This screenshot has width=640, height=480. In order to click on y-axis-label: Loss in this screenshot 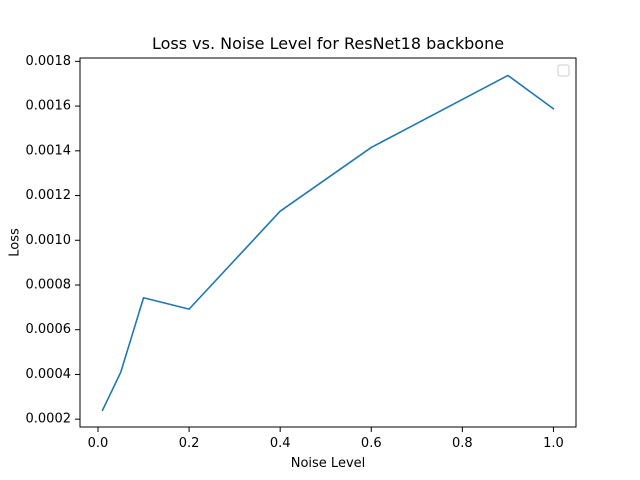, I will do `click(15, 242)`.